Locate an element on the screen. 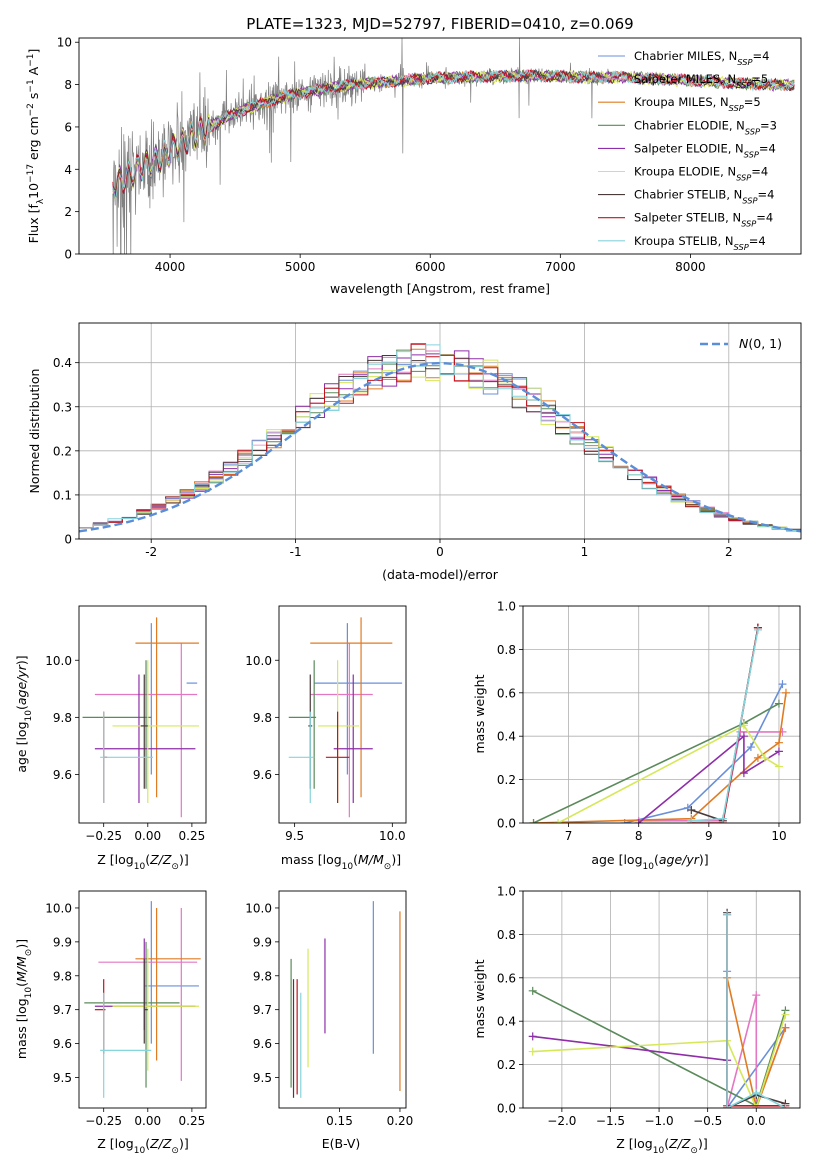 Image resolution: width=819 pixels, height=1170 pixels. age-vs-Z-point-kroupa_miles is located at coordinates (167, 707).